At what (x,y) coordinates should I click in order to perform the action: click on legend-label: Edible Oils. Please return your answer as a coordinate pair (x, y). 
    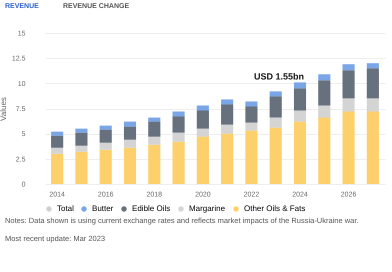
    Looking at the image, I should click on (151, 208).